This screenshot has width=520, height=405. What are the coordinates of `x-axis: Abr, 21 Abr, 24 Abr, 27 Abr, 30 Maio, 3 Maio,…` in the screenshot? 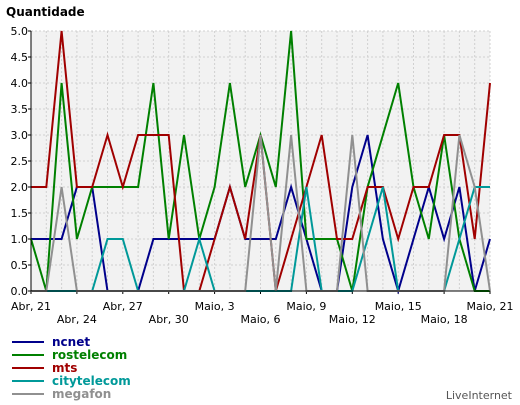 It's located at (262, 308).